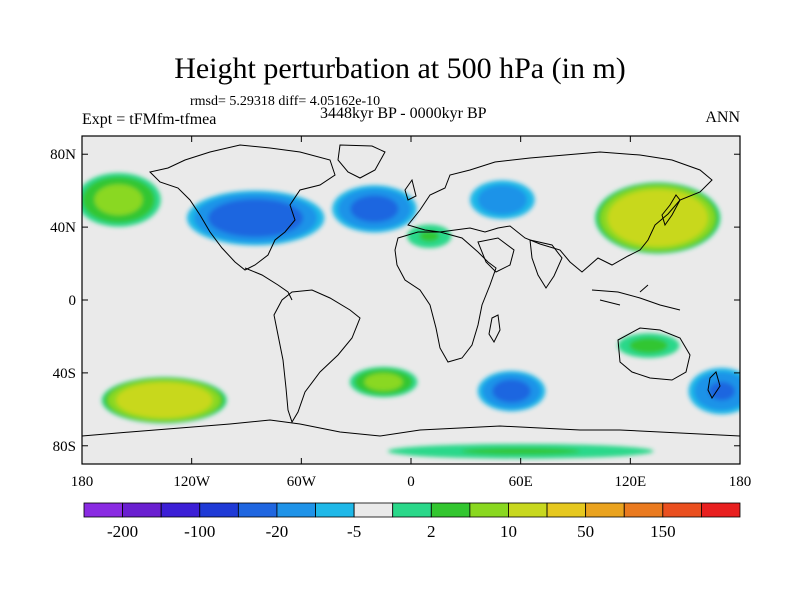  Describe the element at coordinates (546, 264) in the screenshot. I see `coastline-india` at that location.